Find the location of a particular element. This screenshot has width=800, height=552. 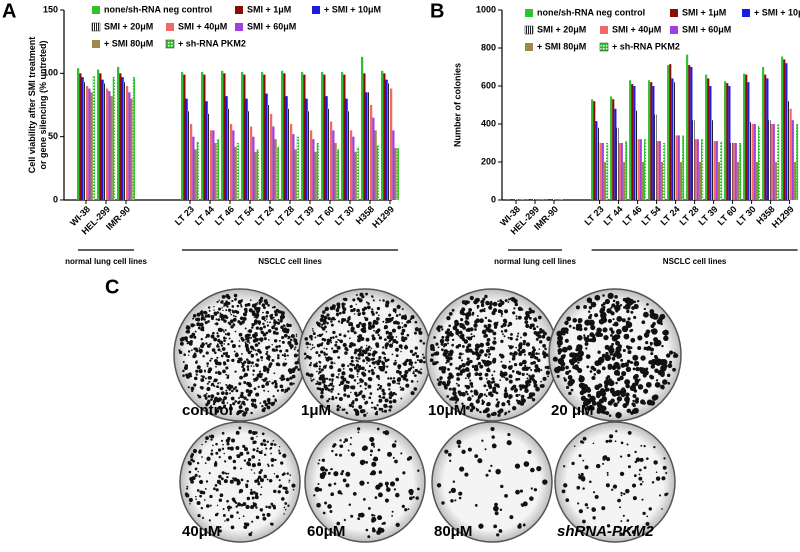

legend-swatch is located at coordinates (96, 44).